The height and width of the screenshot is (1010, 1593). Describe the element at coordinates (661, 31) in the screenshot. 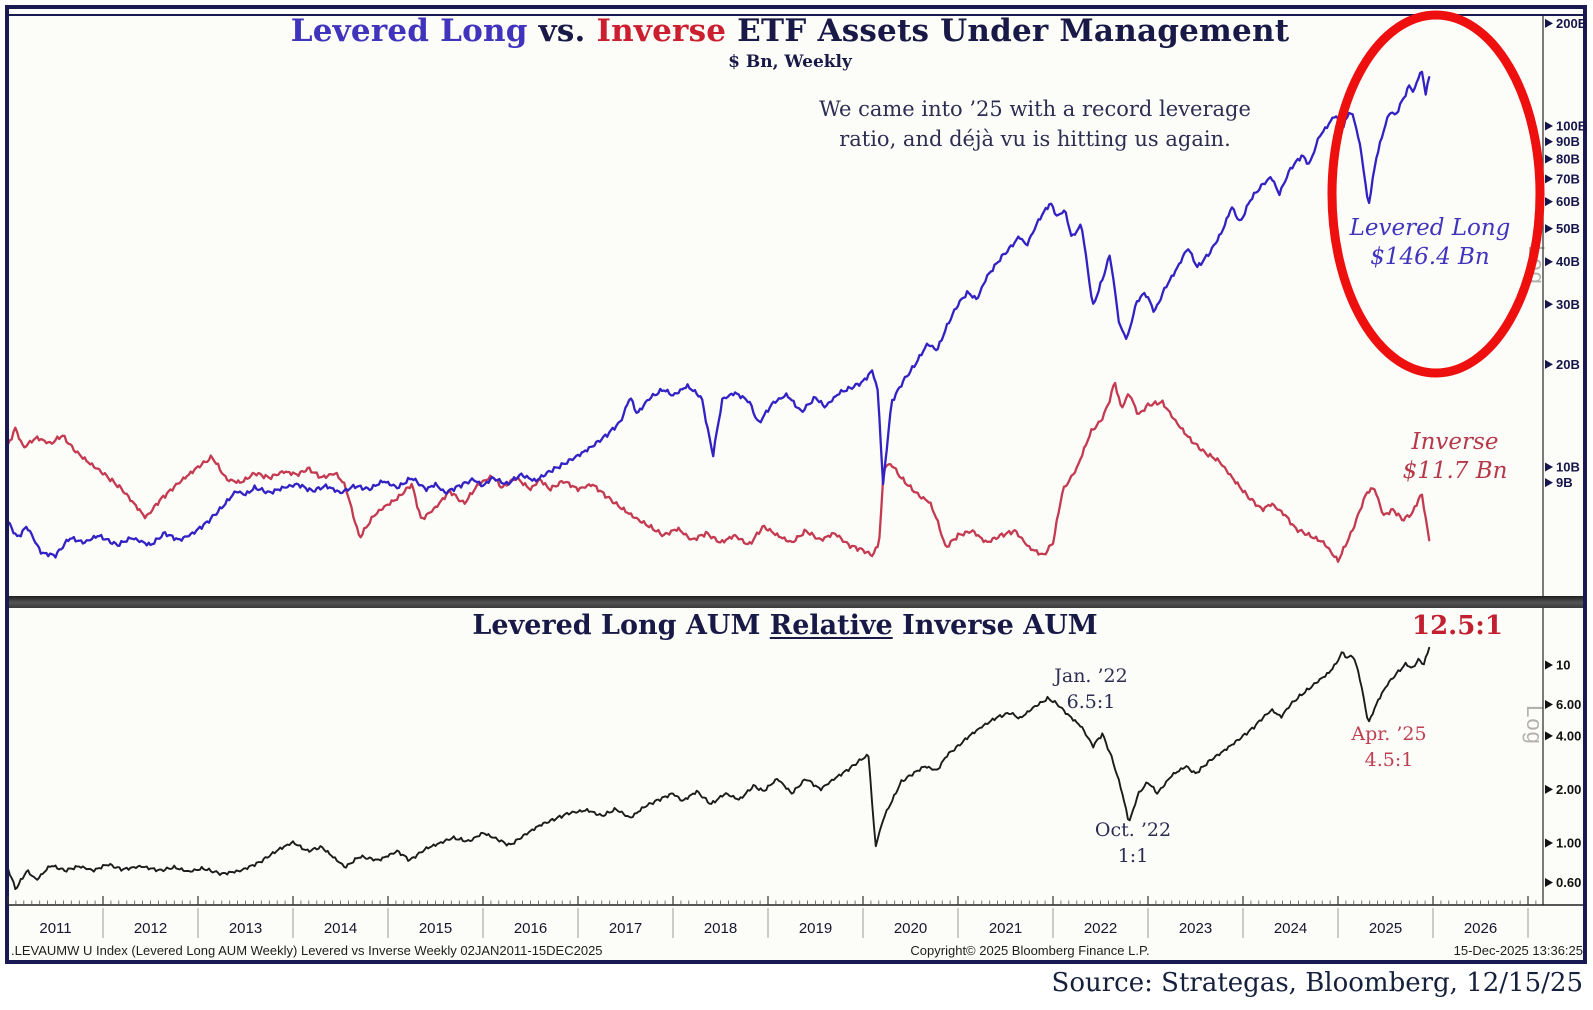

I see `title-inverse: Inverse` at that location.